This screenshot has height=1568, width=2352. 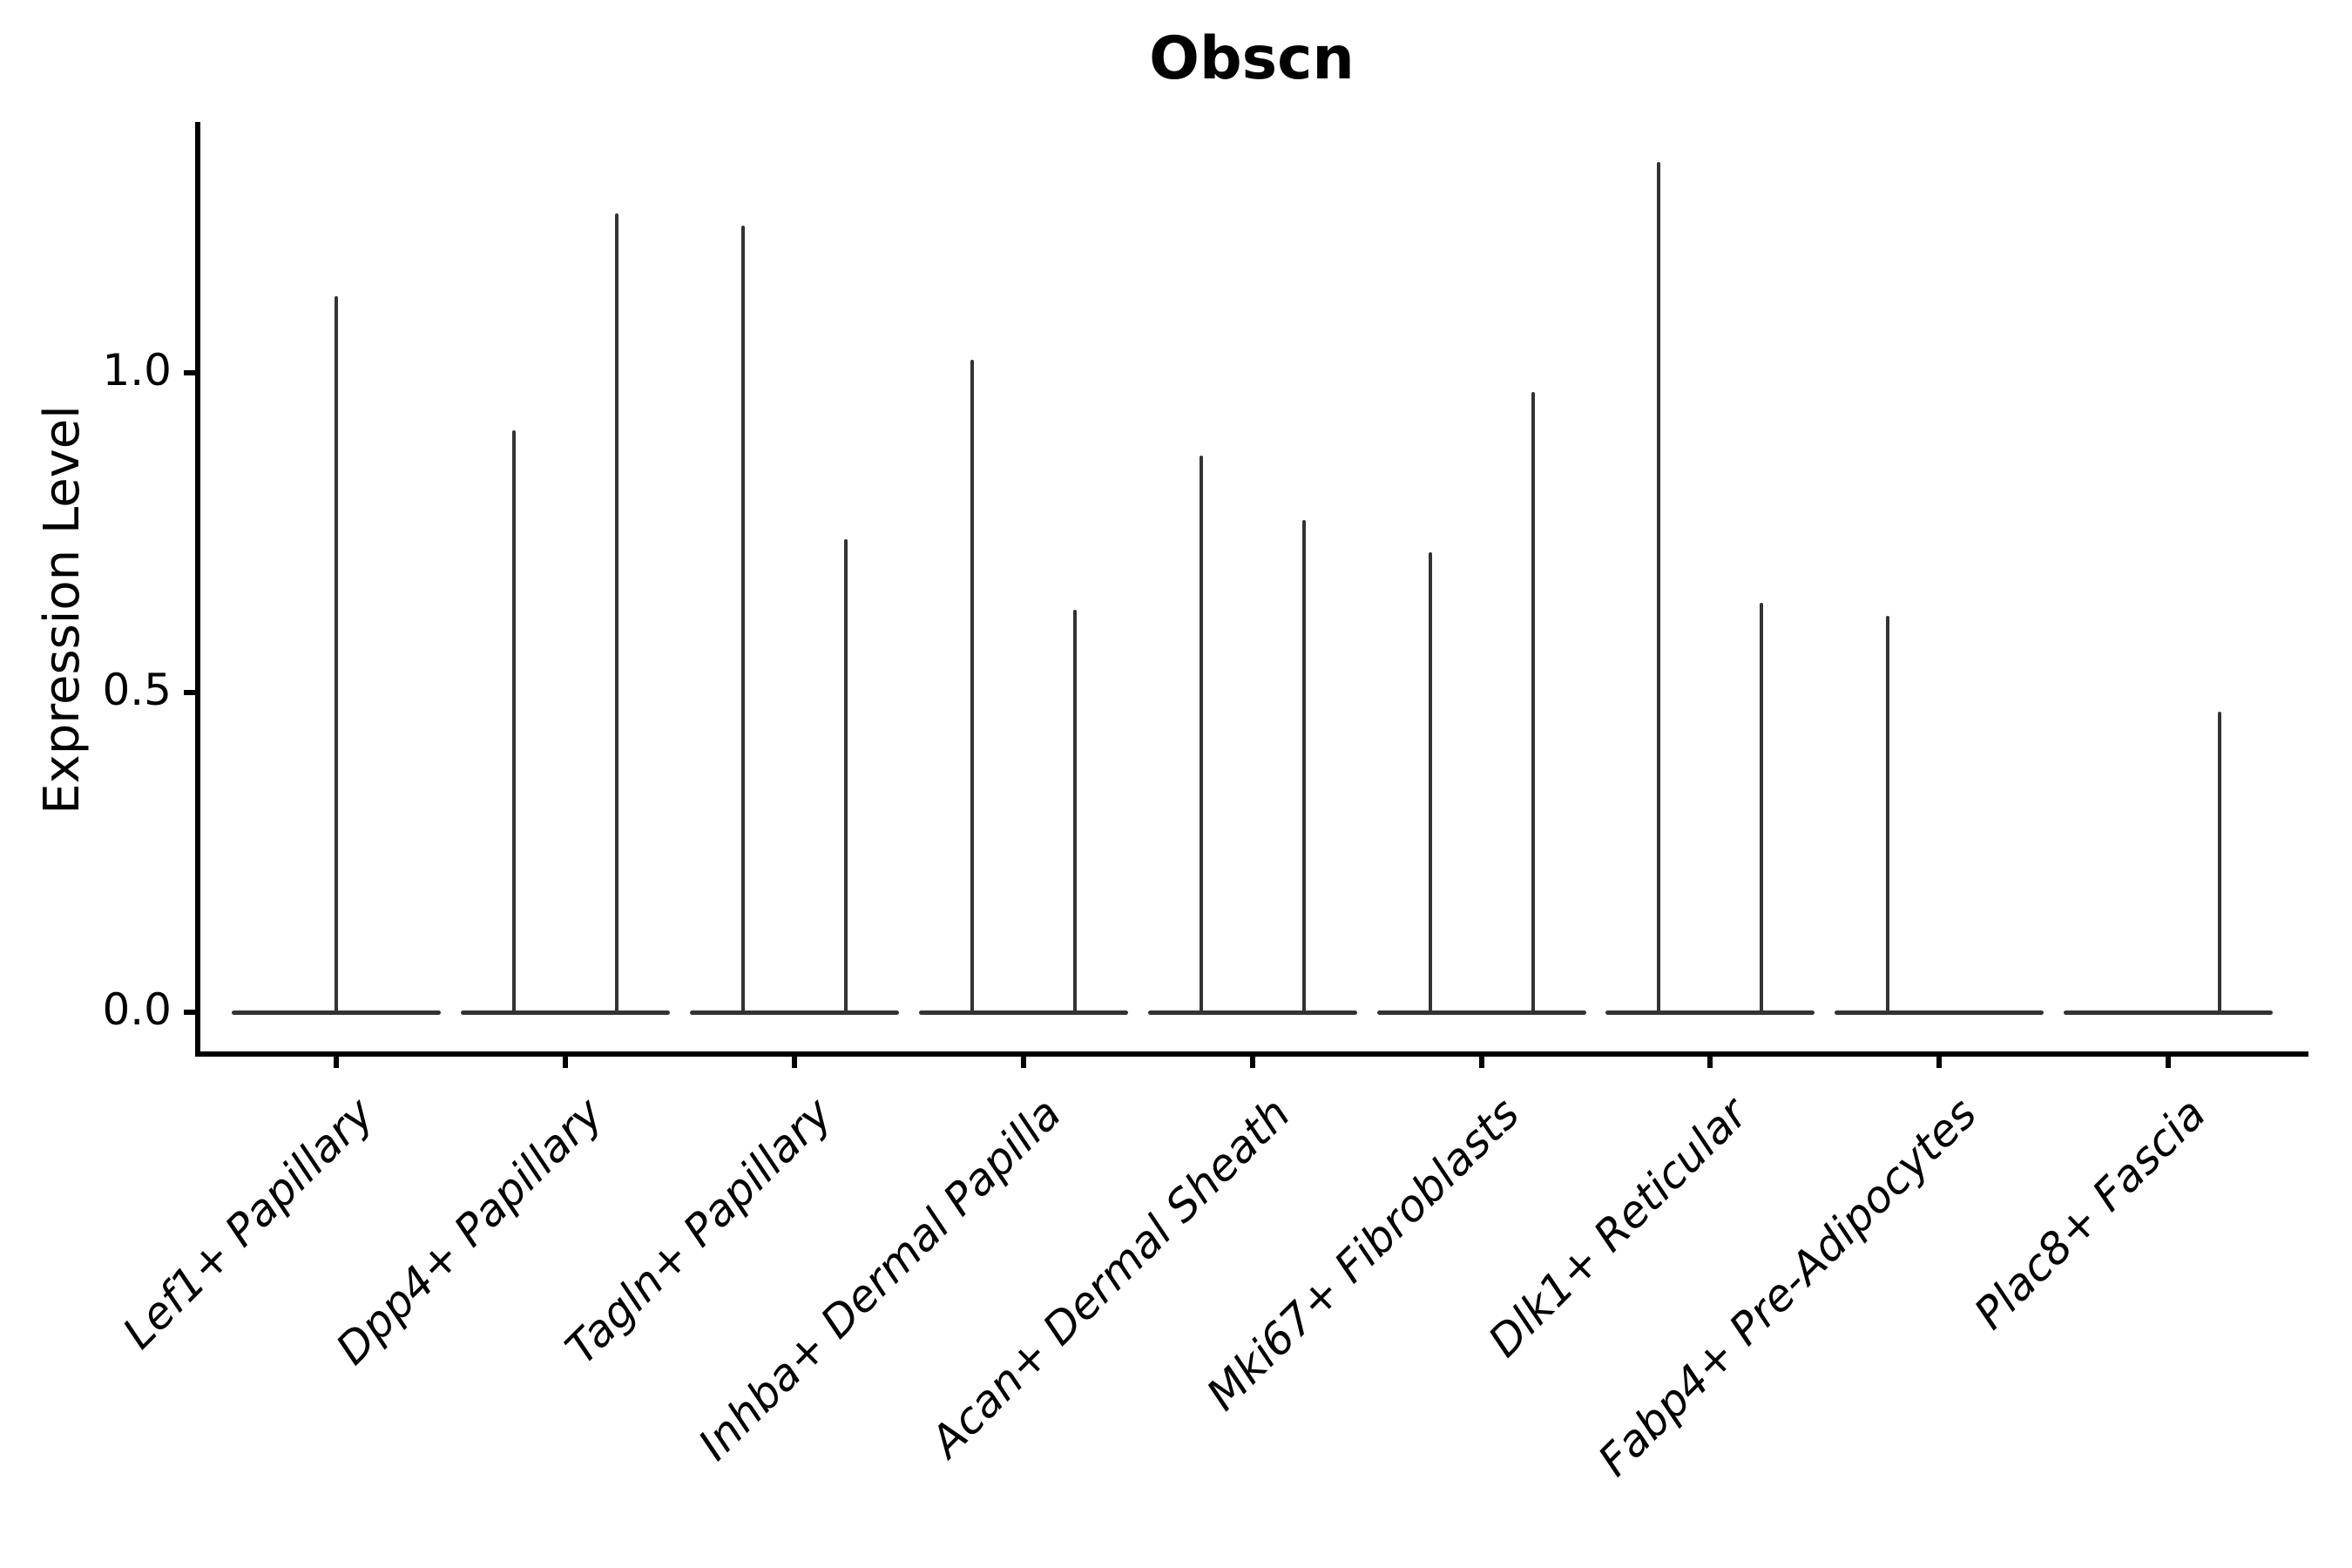 I want to click on chart-title: Obscn, so click(x=1252, y=58).